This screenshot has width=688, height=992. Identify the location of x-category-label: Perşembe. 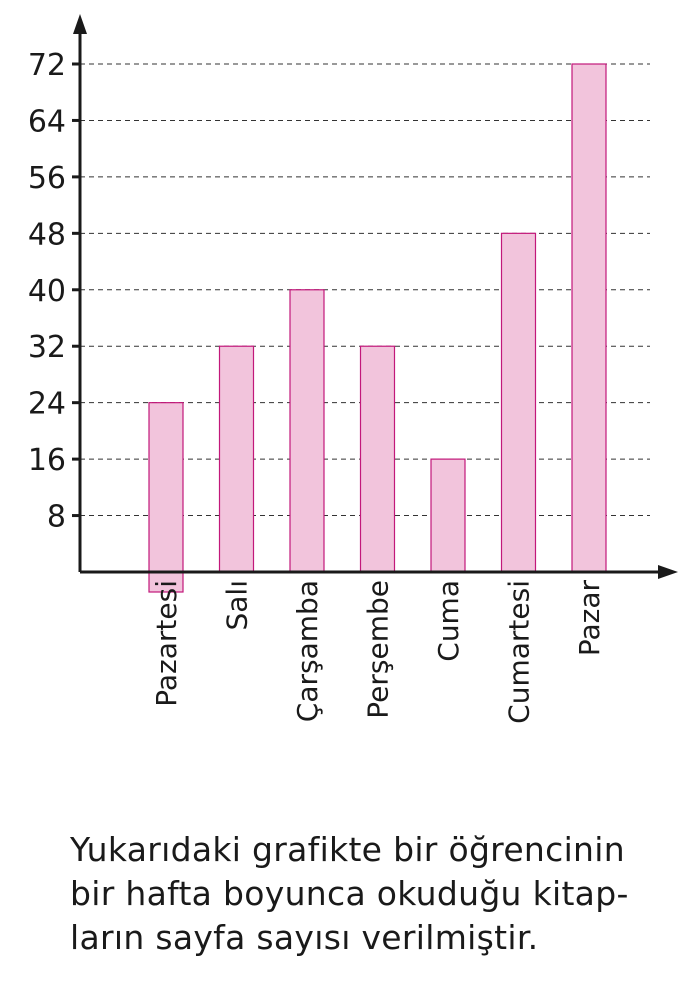
(378, 649).